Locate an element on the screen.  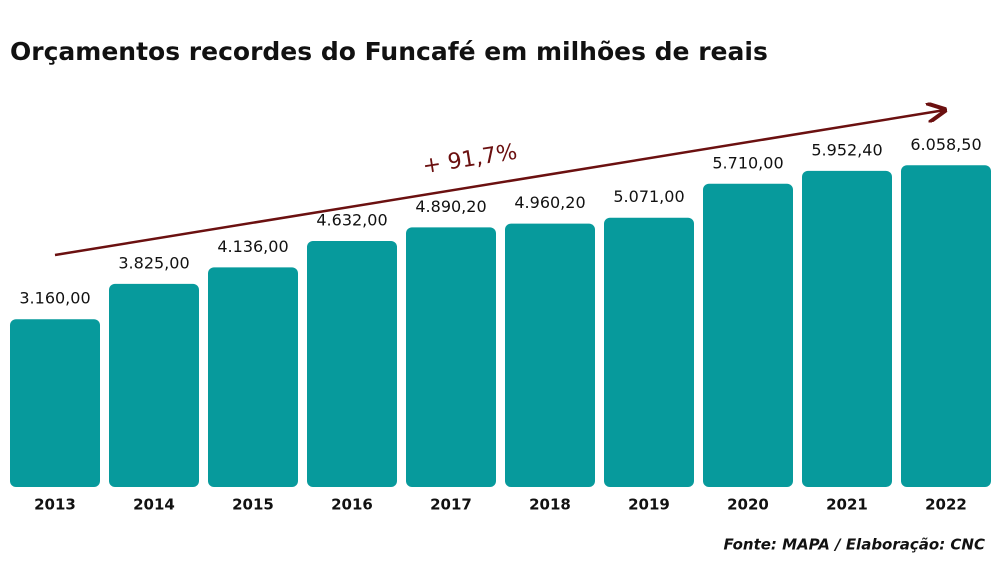
value-label: 5.071,00 is located at coordinates (648, 196).